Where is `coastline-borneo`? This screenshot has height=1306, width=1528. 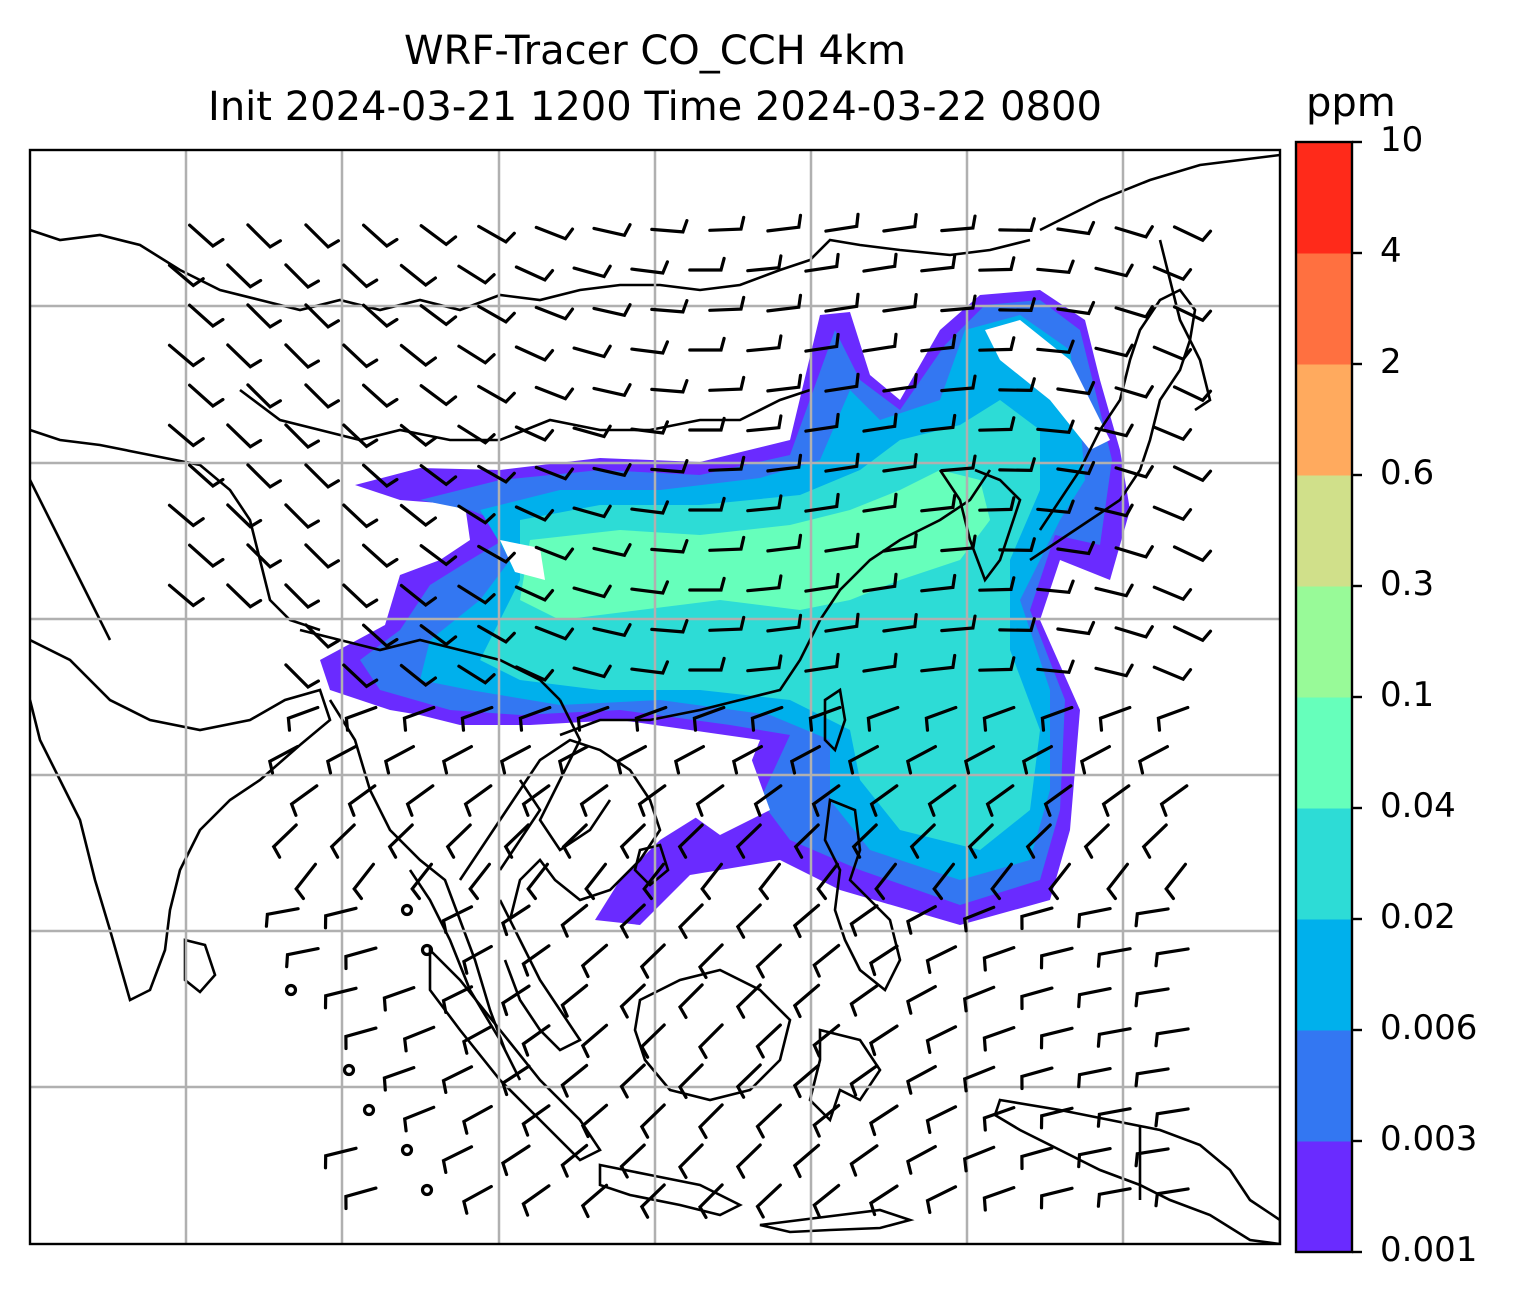
coastline-borneo is located at coordinates (712, 1035).